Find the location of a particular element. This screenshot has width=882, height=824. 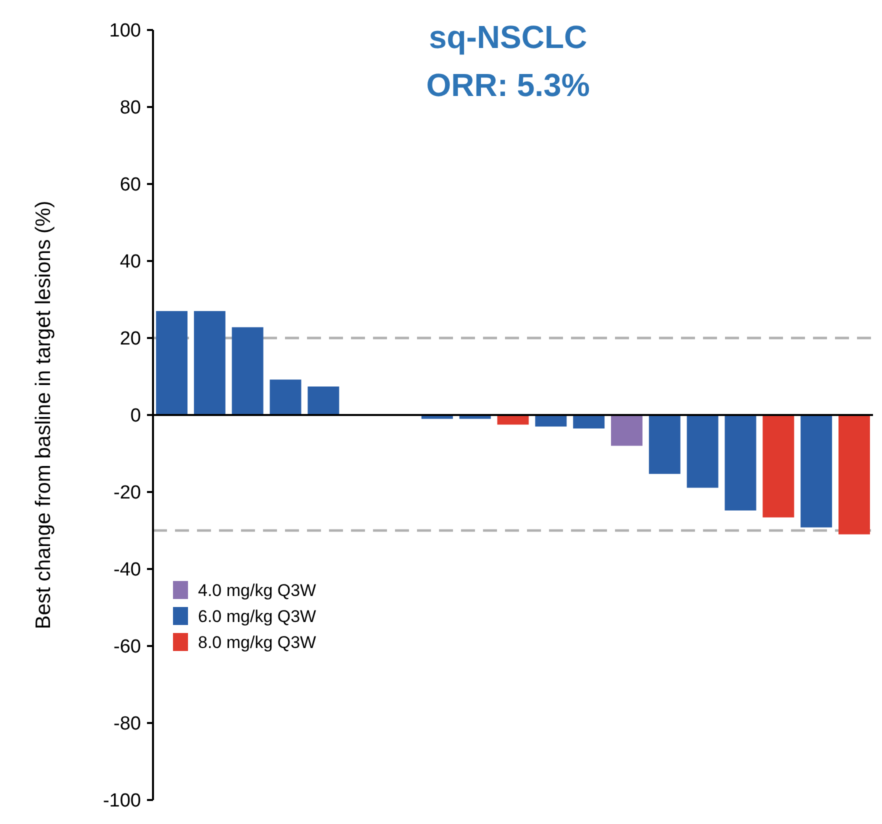

legend-label: 6.0 mg/kg Q3W is located at coordinates (257, 616).